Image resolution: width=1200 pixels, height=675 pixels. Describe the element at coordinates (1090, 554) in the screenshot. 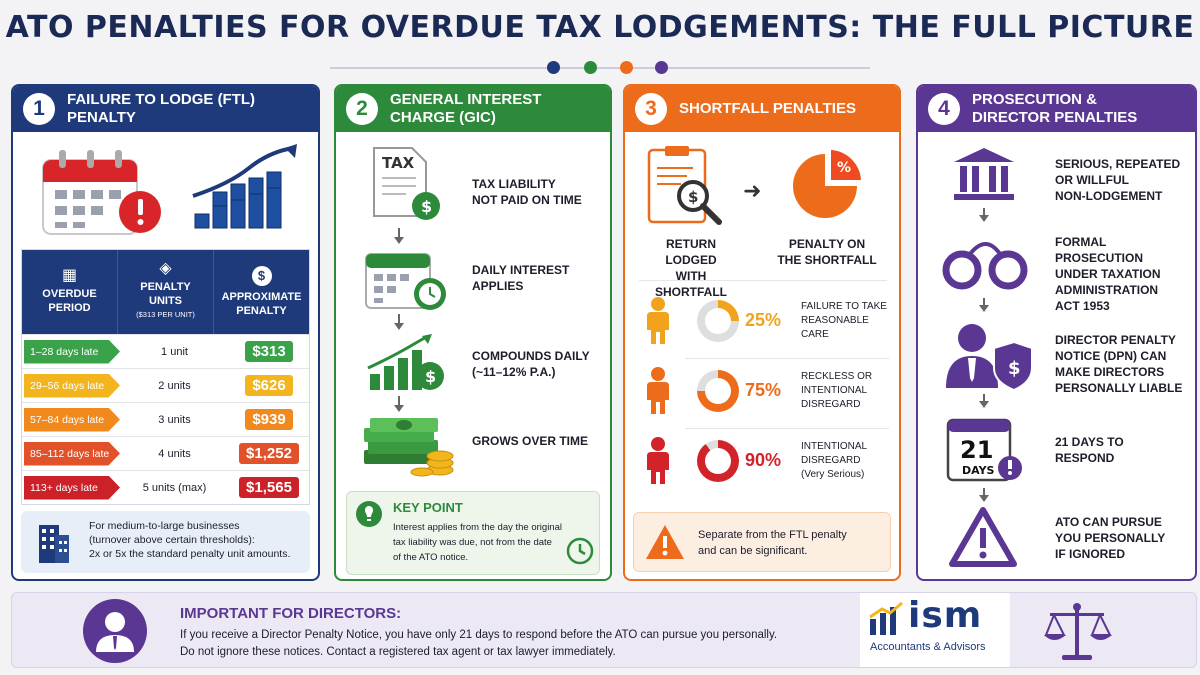

I see `step-line: IF IGNORED` at that location.